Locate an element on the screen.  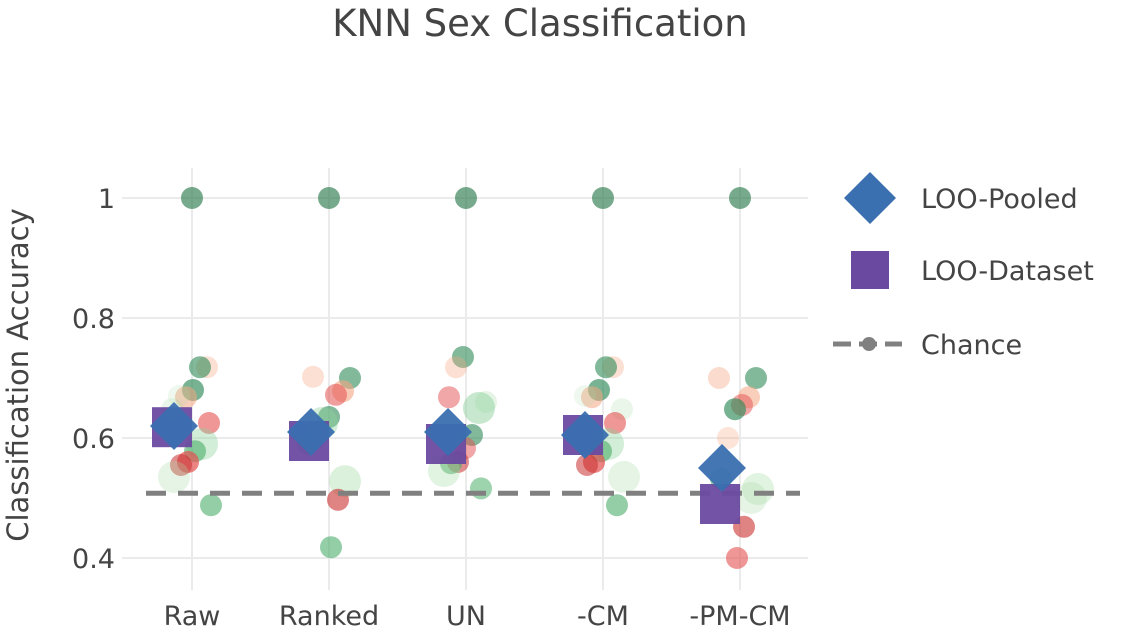
y-tick-label: 0.4 is located at coordinates (93, 559).